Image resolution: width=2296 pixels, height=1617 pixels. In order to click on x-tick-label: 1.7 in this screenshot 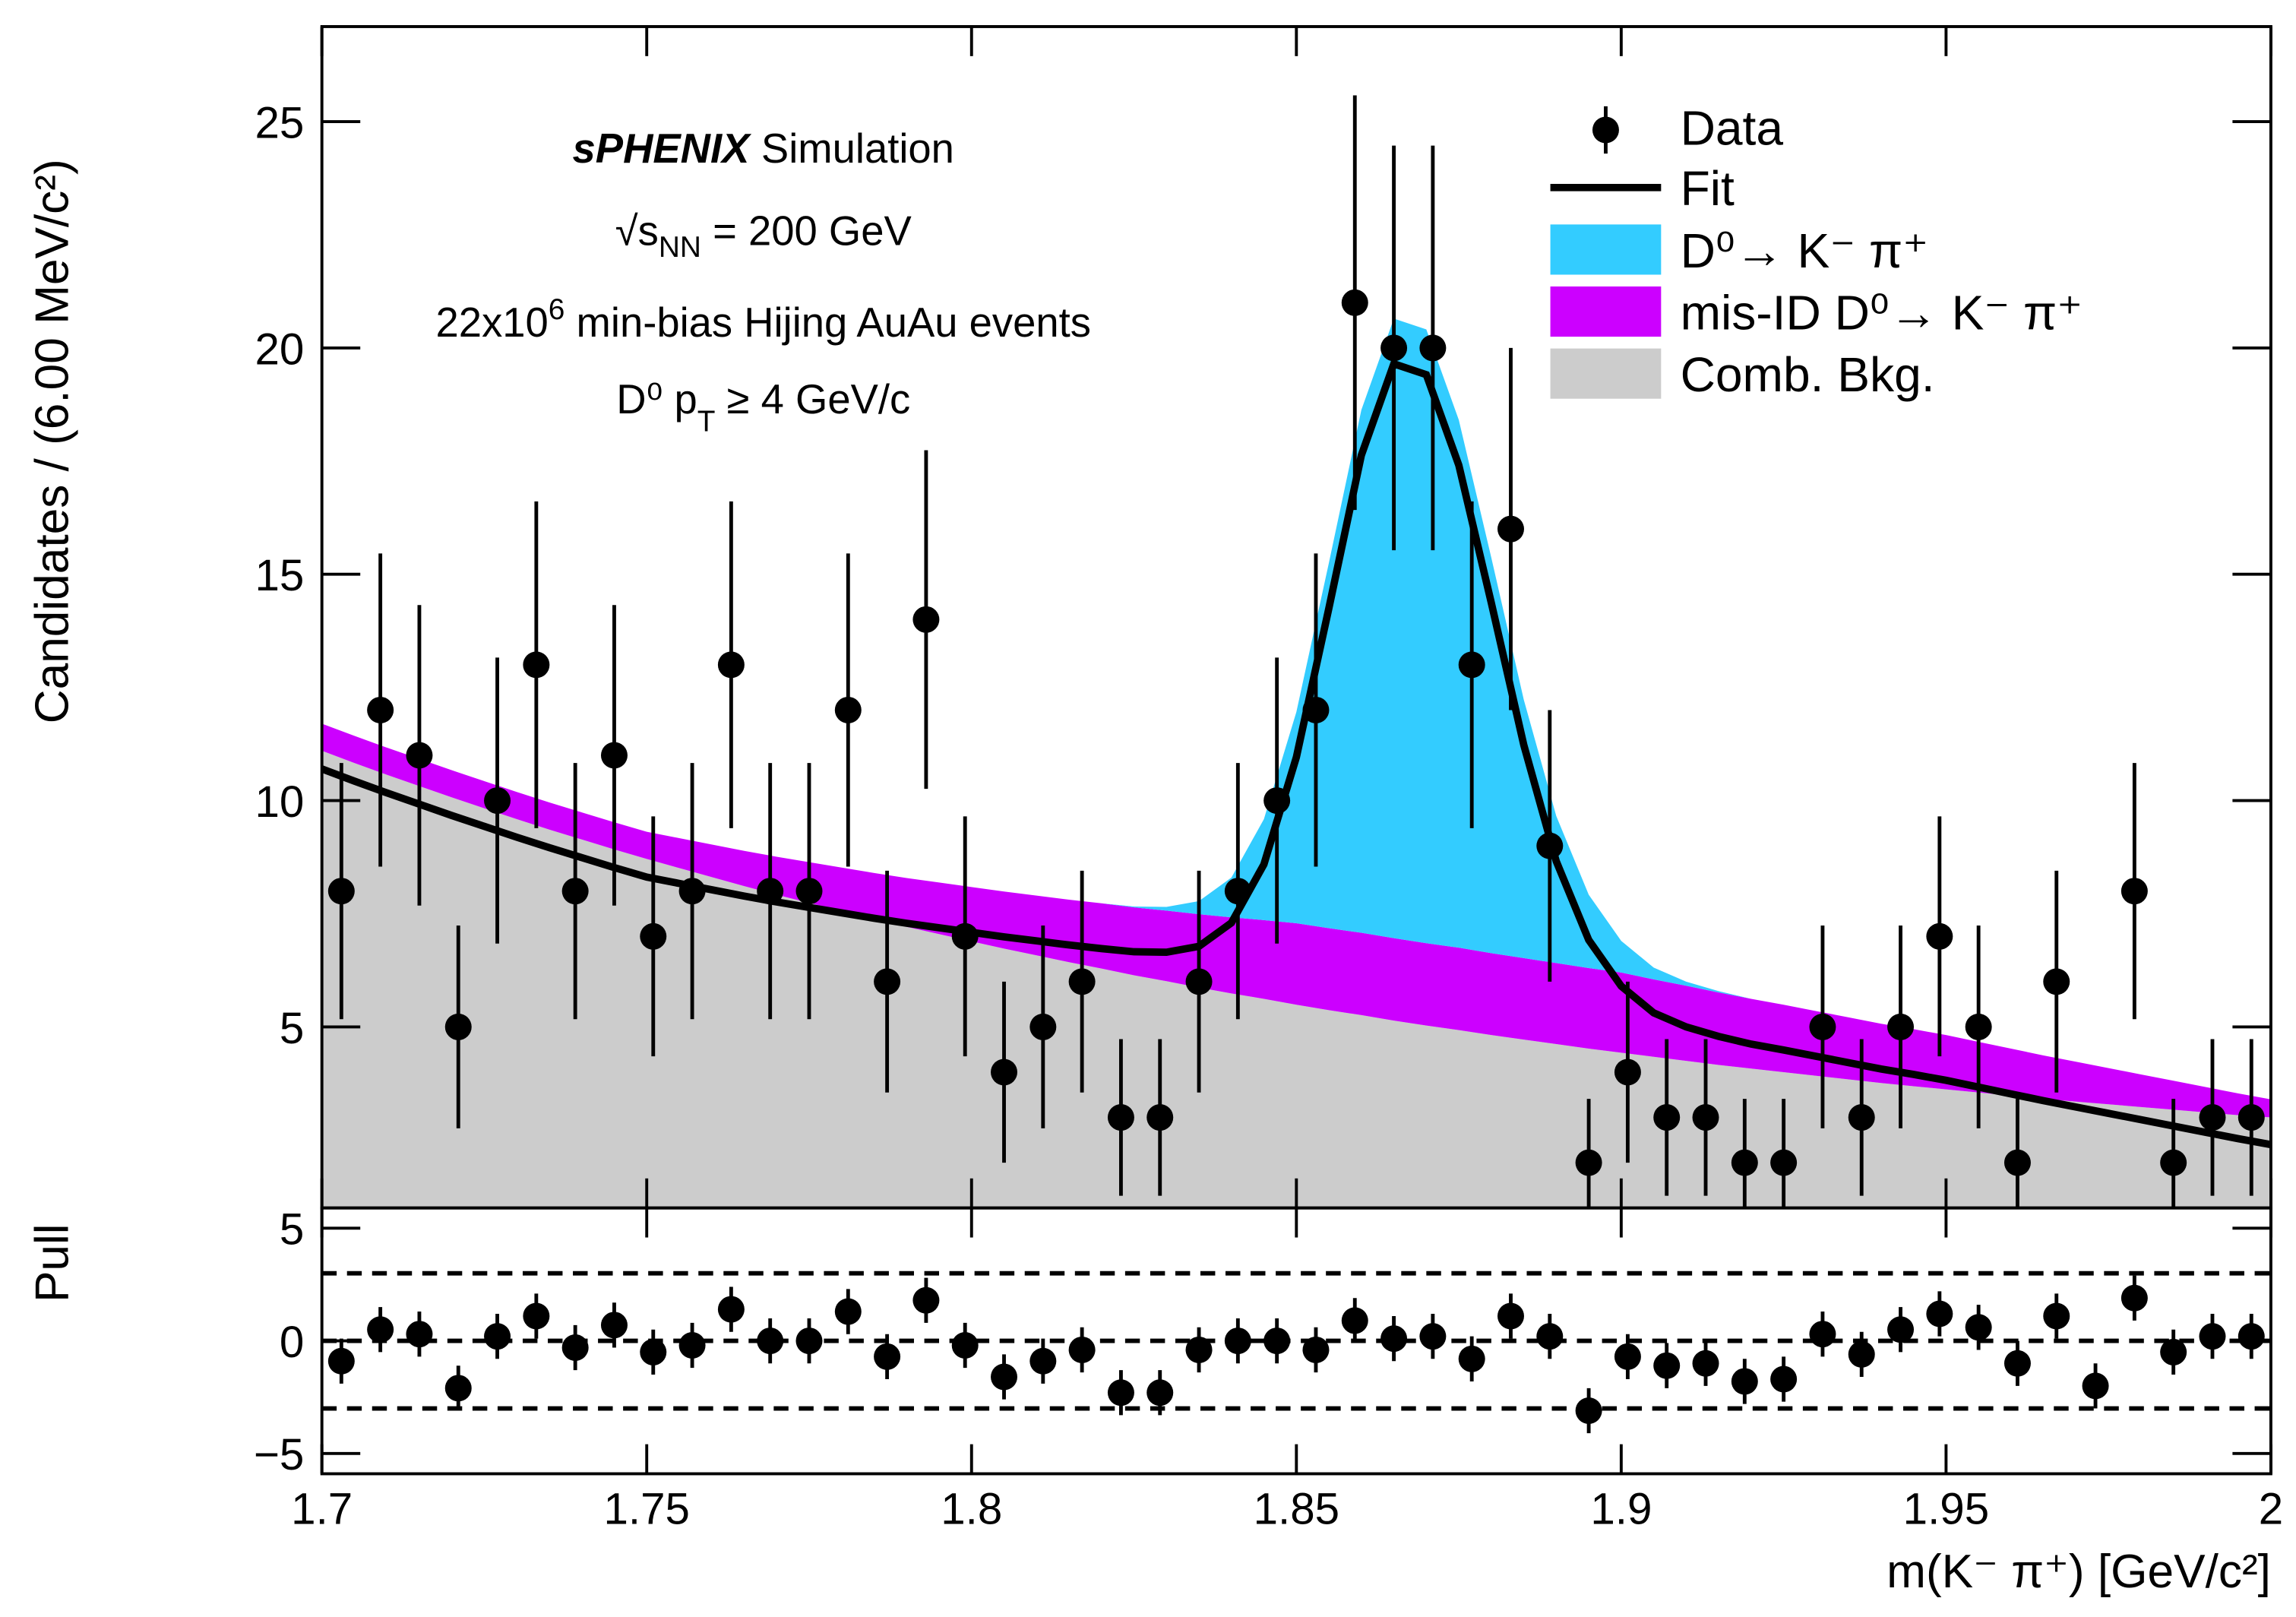, I will do `click(322, 1509)`.